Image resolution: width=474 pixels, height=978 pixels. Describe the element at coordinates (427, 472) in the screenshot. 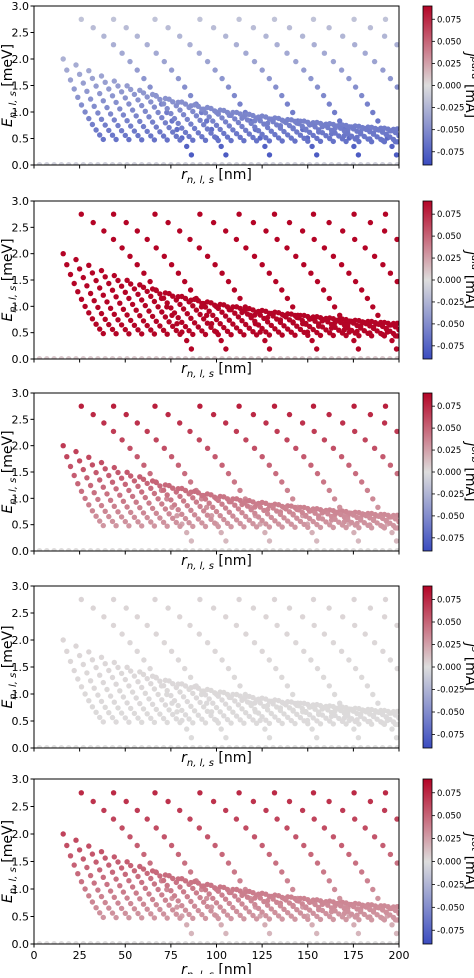

I see `colorbar-gradient` at that location.